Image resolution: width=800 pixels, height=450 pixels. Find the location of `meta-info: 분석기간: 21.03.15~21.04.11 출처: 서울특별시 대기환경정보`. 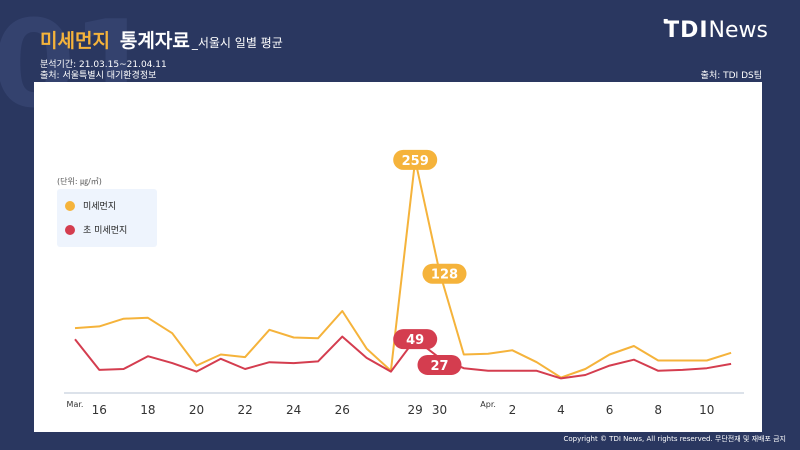

meta-info: 분석기간: 21.03.15~21.04.11 출처: 서울특별시 대기환경정보 is located at coordinates (103, 71).